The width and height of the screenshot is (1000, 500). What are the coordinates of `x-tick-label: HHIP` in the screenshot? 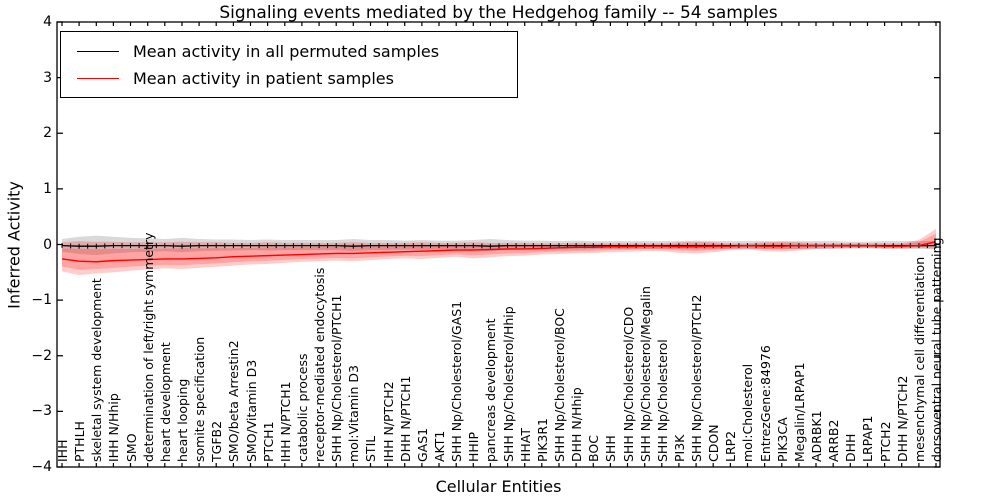 It's located at (474, 446).